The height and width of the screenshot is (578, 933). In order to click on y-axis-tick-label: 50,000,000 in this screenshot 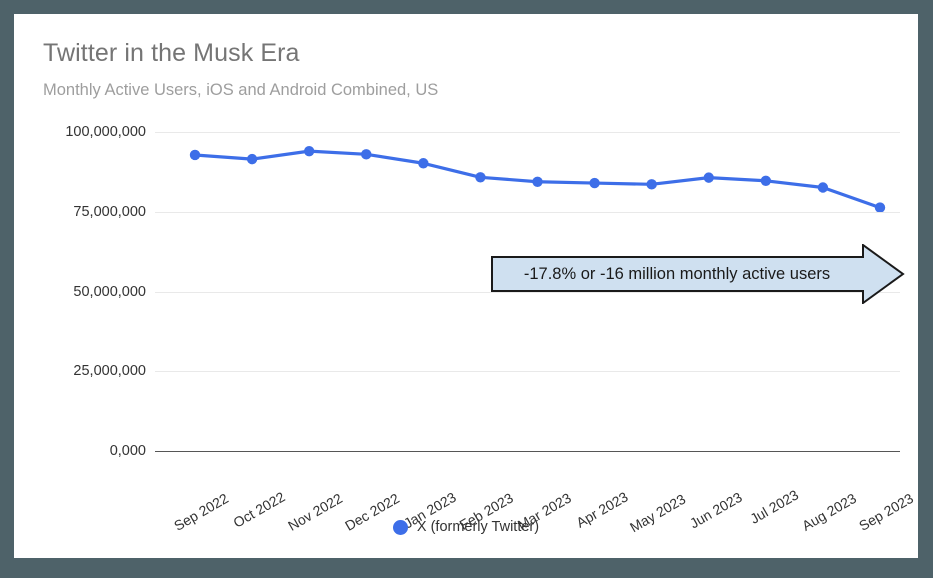, I will do `click(109, 291)`.